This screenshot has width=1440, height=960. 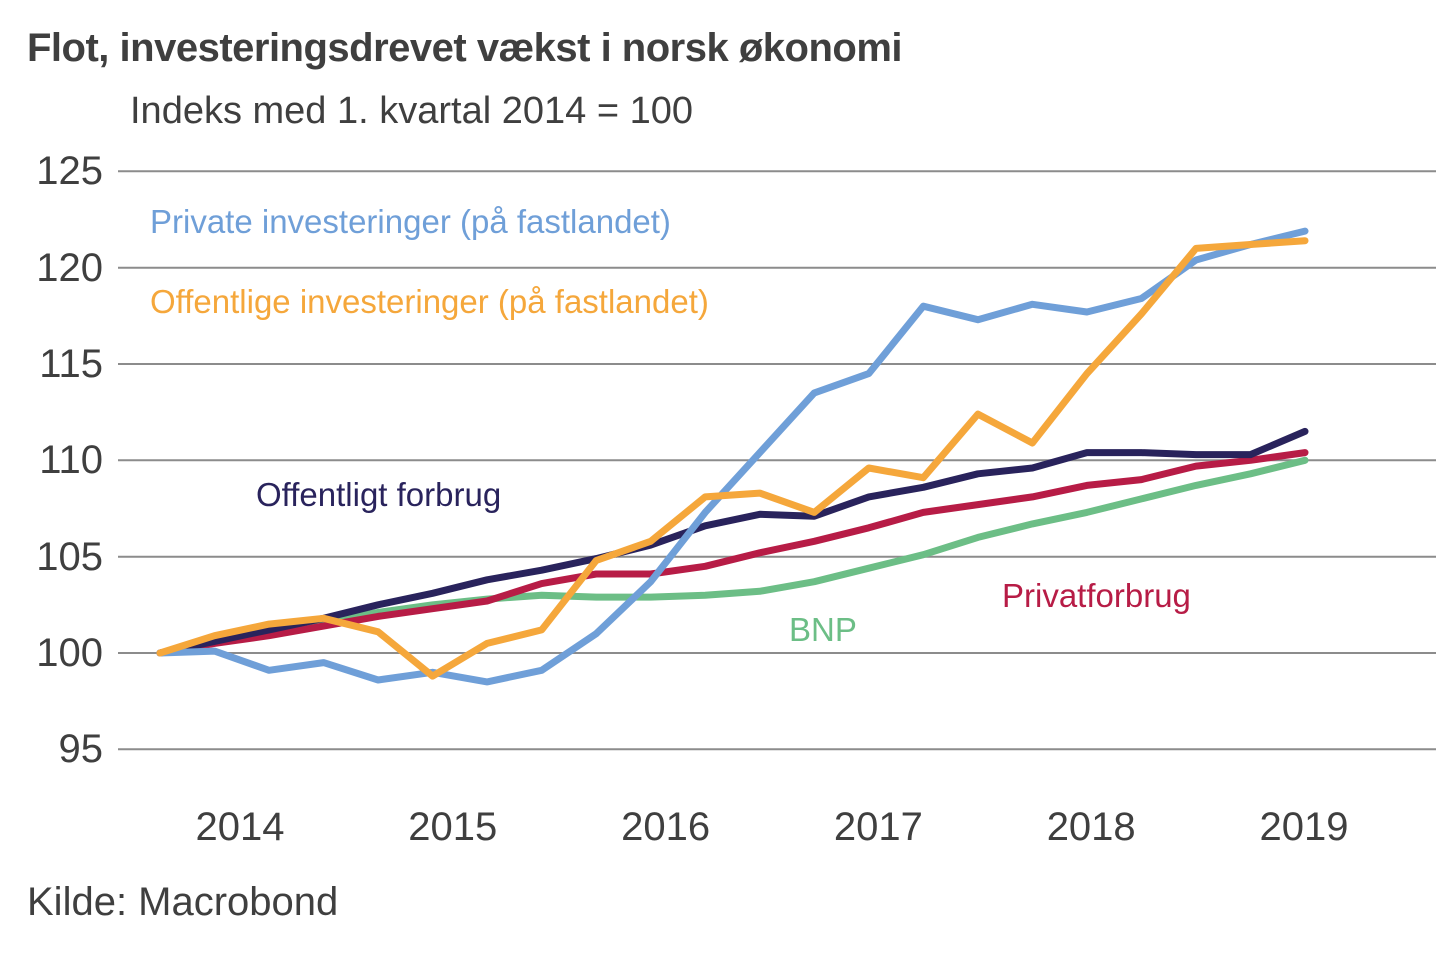 What do you see at coordinates (410, 221) in the screenshot?
I see `series-label-private-investeringer: Private investeringer (på fastlandet)` at bounding box center [410, 221].